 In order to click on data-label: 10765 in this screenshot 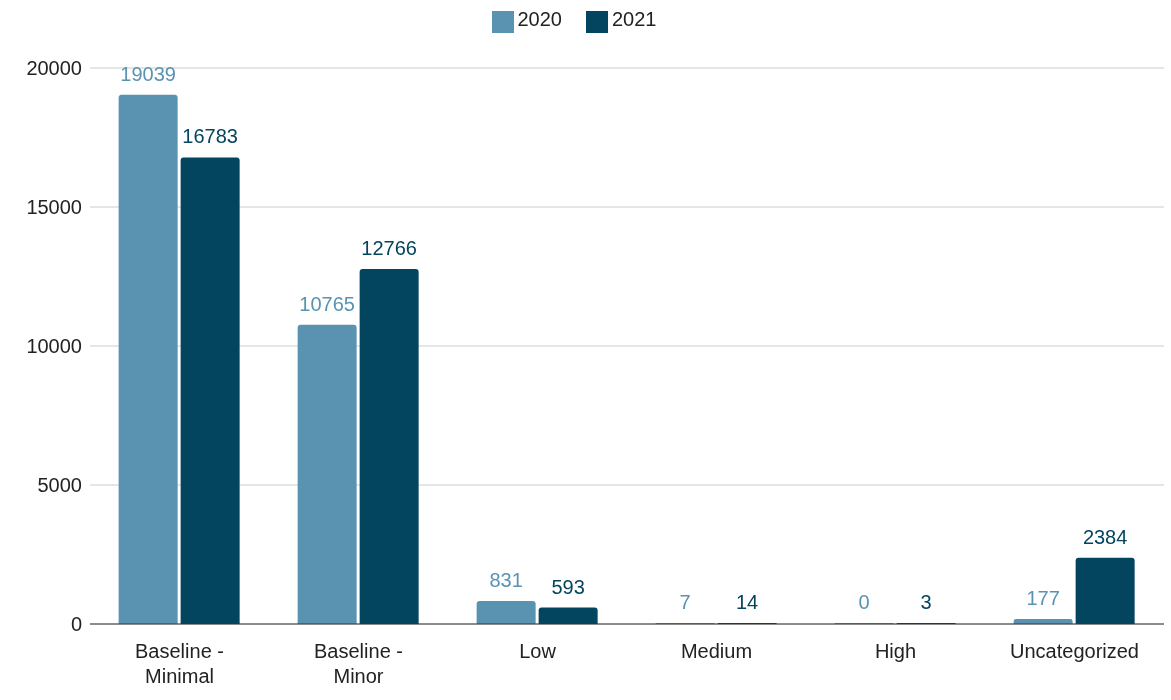, I will do `click(327, 303)`.